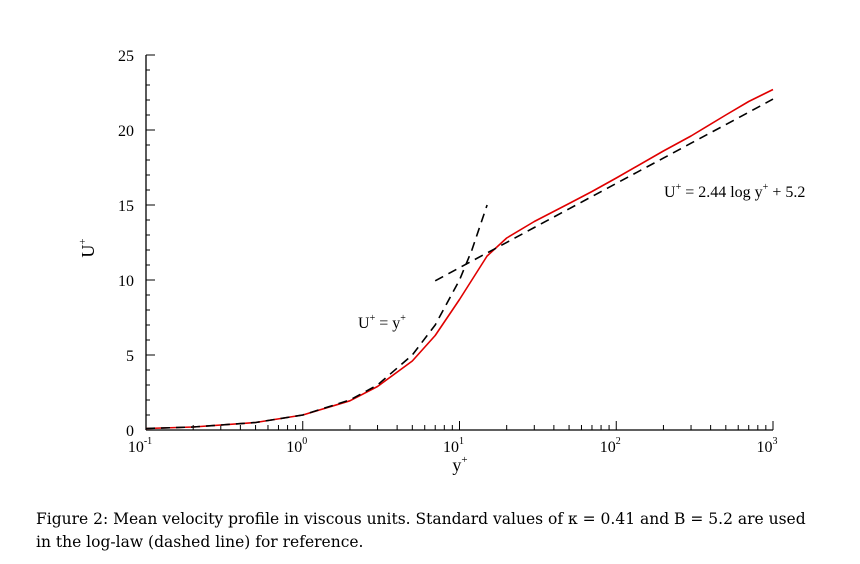 The height and width of the screenshot is (564, 860). What do you see at coordinates (461, 441) in the screenshot?
I see `x-tick-exp: 1` at bounding box center [461, 441].